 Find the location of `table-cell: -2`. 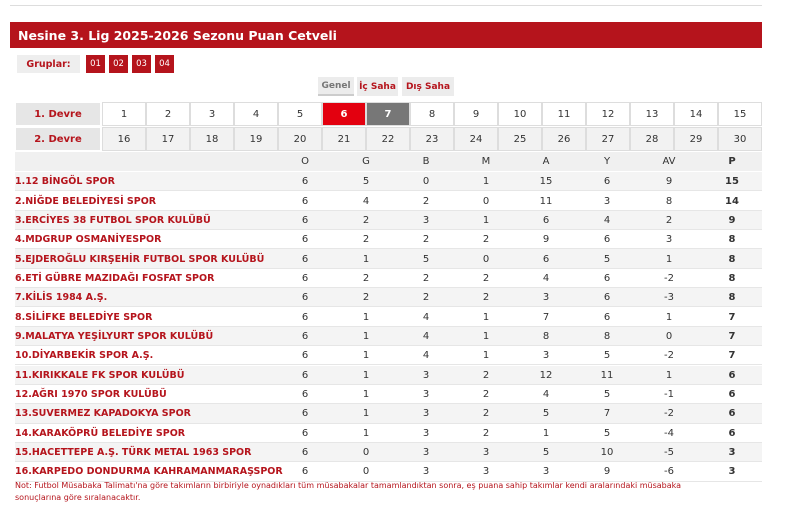

table-cell: -2 is located at coordinates (669, 356).